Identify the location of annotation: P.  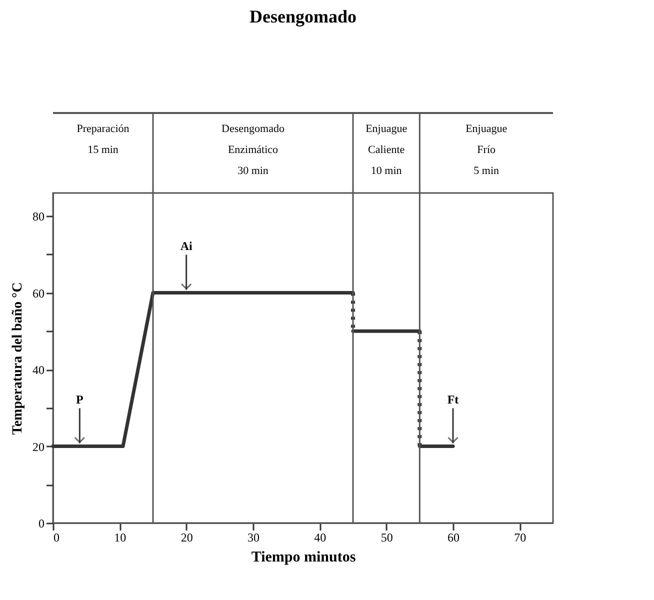
(80, 399).